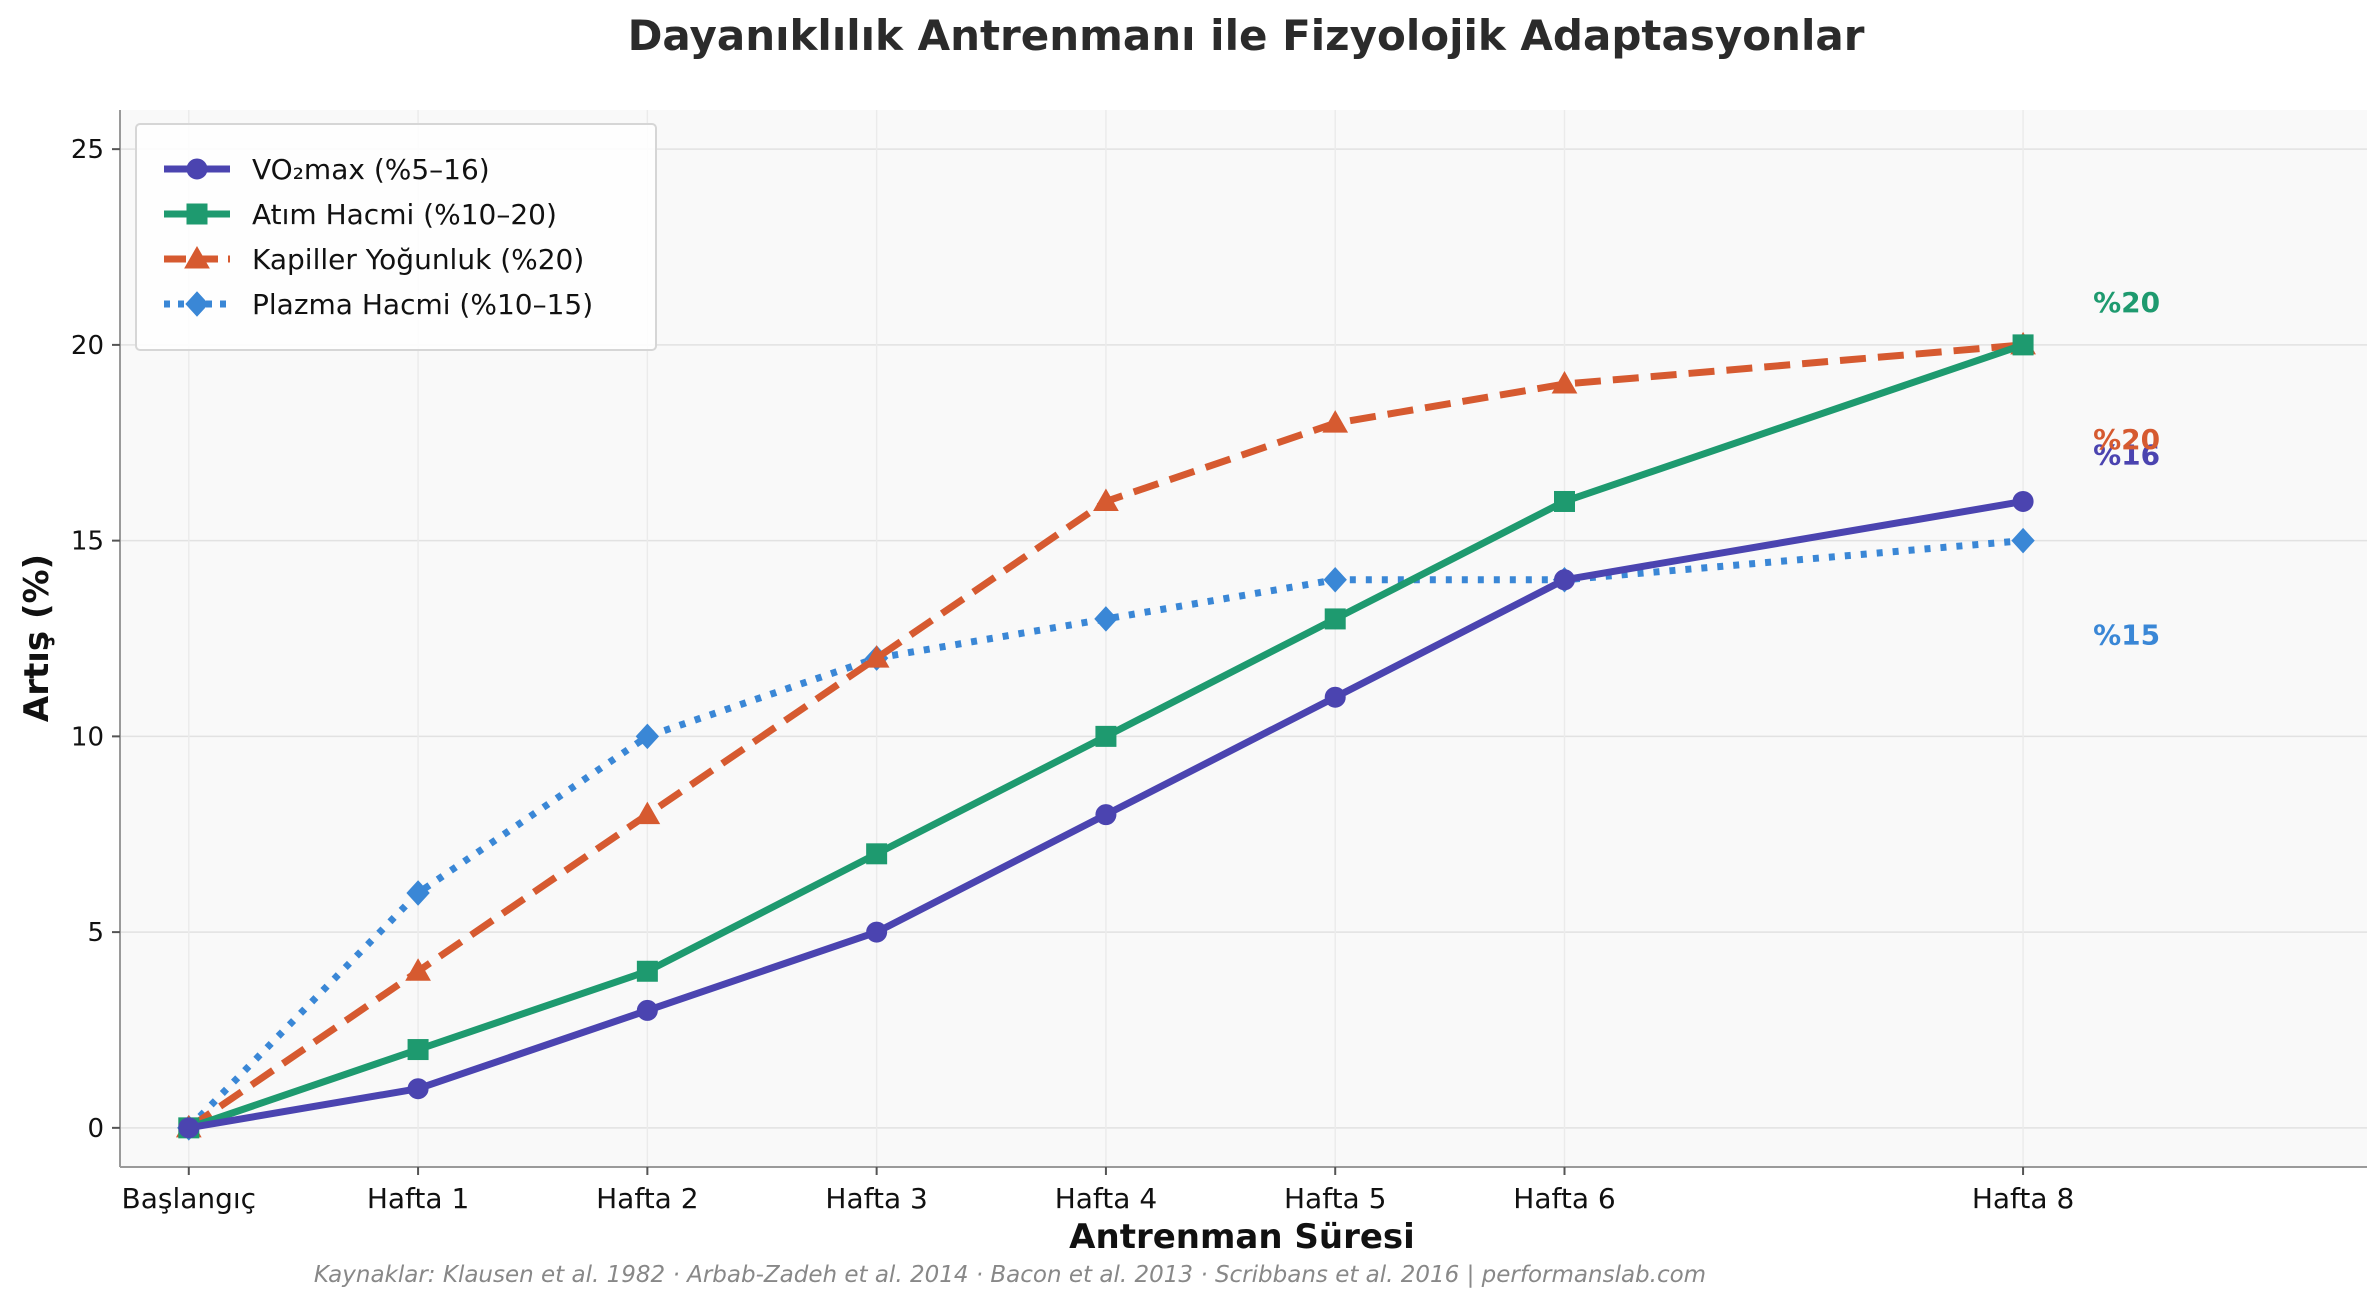  Describe the element at coordinates (1106, 1198) in the screenshot. I see `x-tick-label: Hafta 4` at that location.